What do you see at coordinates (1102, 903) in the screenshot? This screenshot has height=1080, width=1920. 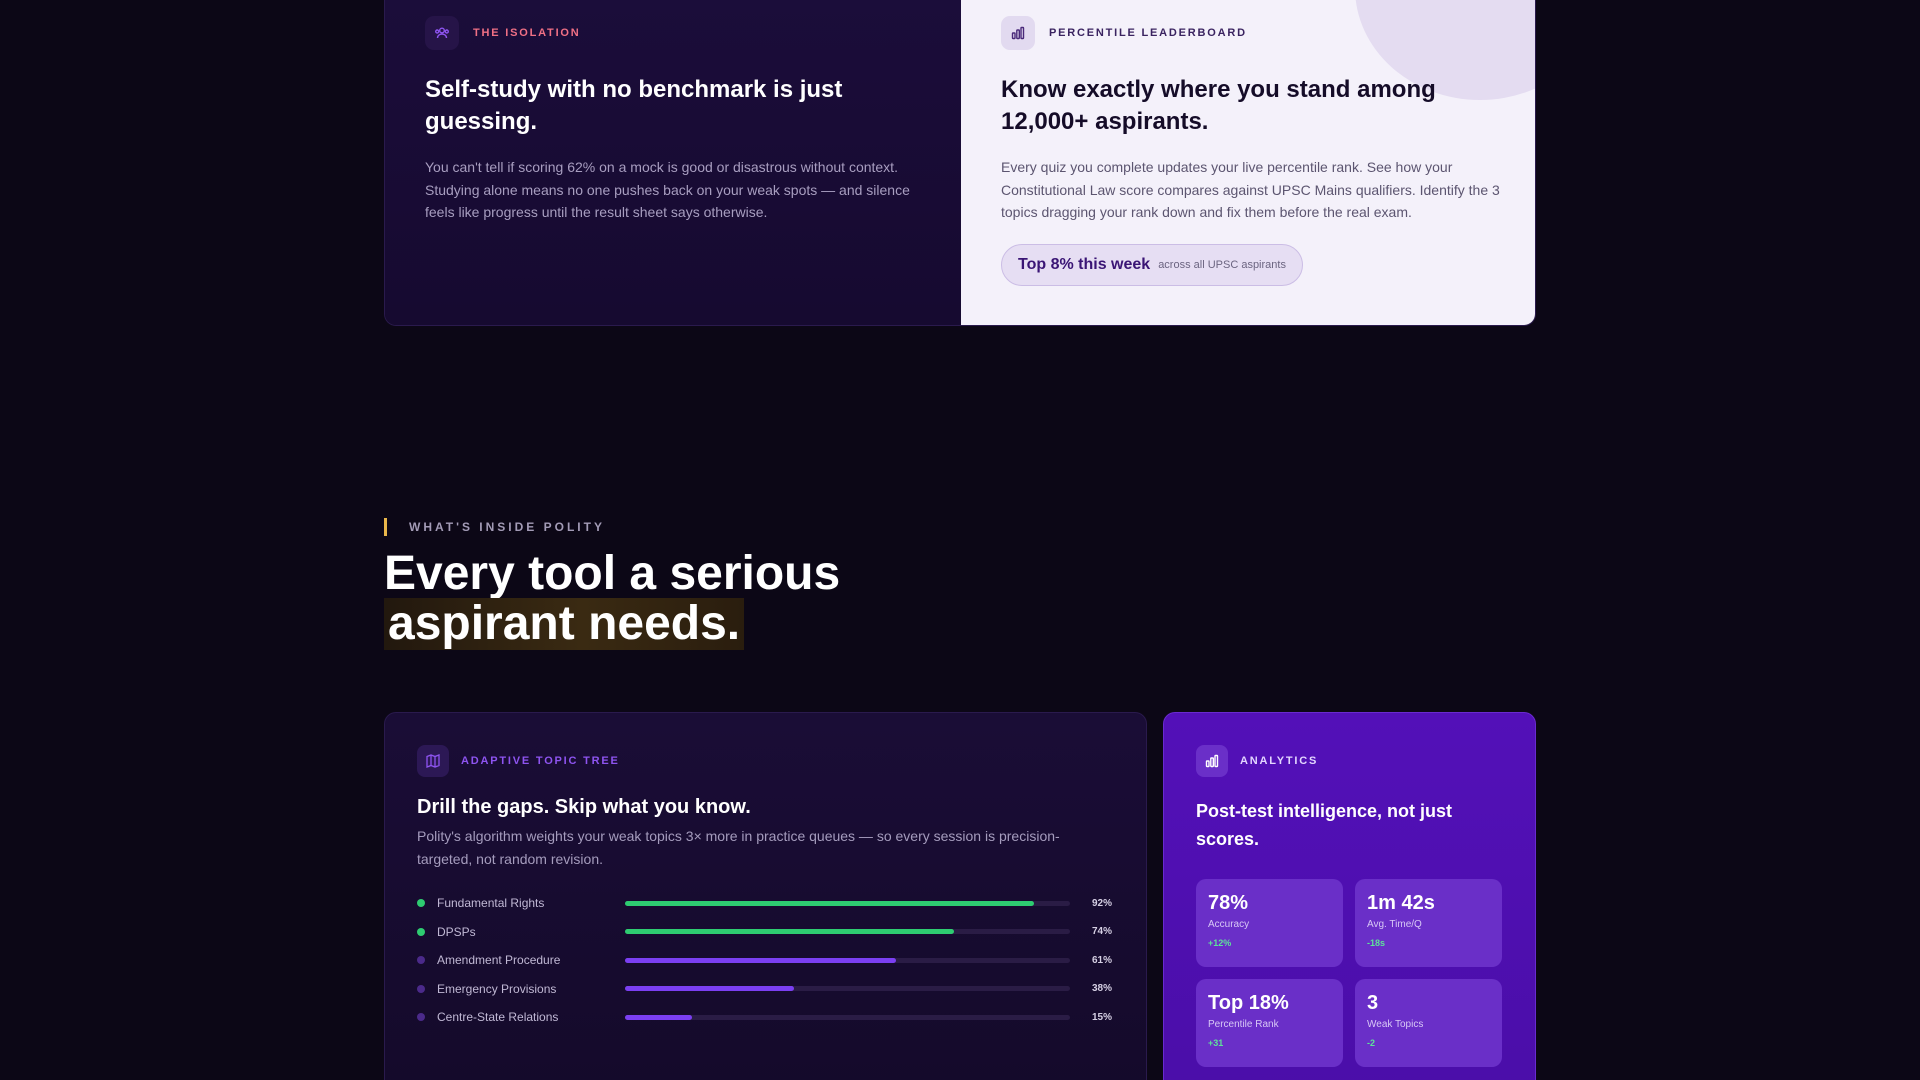 I see `topic-percent: 92%` at bounding box center [1102, 903].